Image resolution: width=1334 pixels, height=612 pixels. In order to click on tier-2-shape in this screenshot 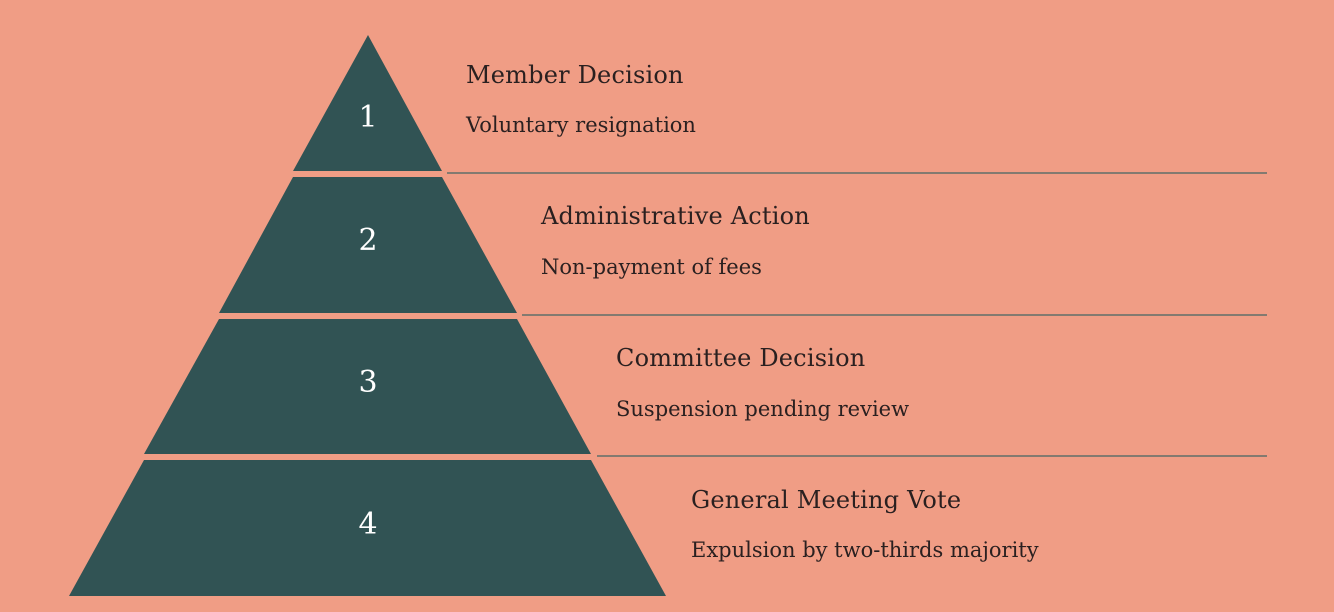, I will do `click(368, 245)`.